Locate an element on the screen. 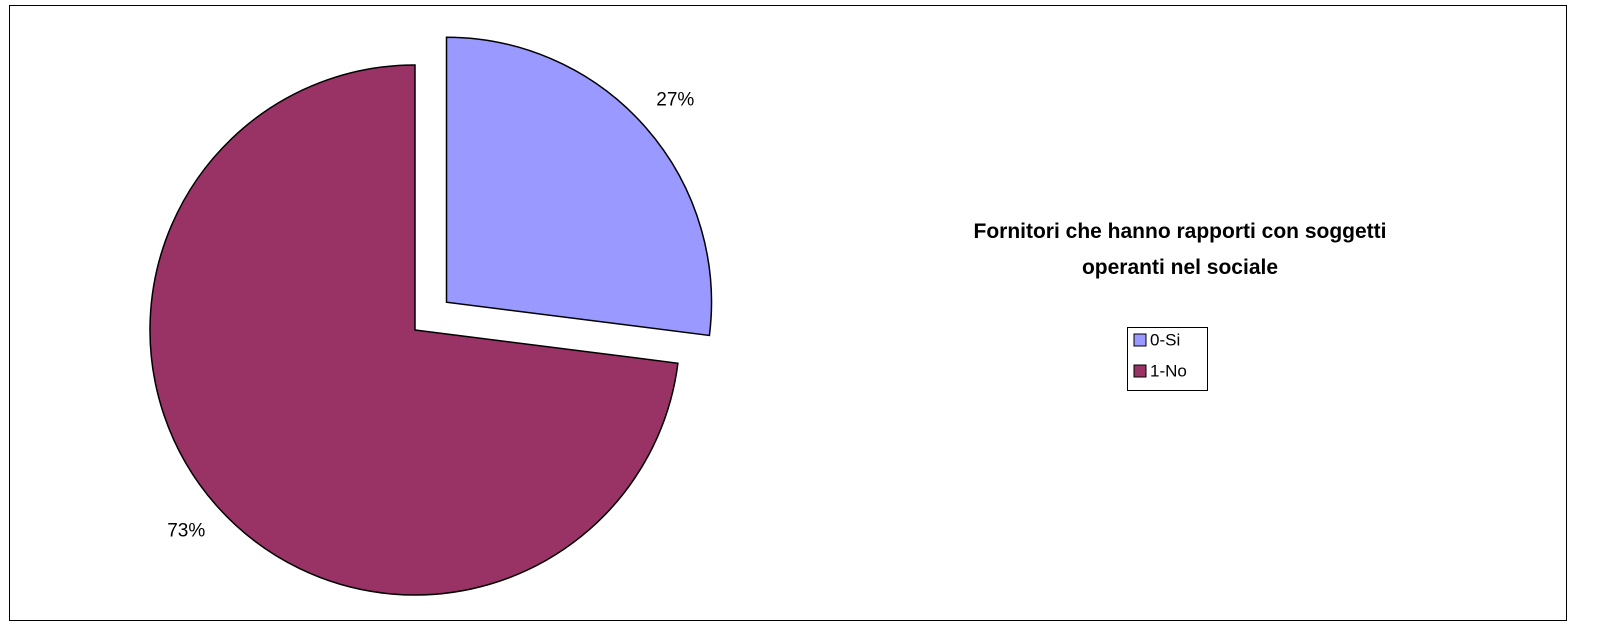  legend-label: 0-Si is located at coordinates (1165, 339).